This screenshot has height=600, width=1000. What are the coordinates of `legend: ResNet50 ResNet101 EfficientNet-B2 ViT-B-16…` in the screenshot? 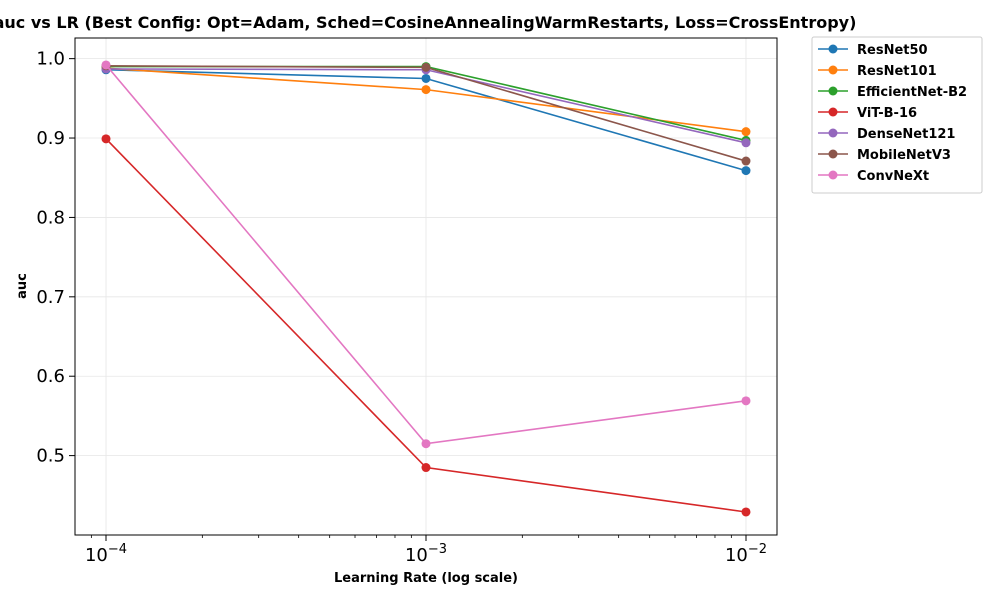 It's located at (897, 115).